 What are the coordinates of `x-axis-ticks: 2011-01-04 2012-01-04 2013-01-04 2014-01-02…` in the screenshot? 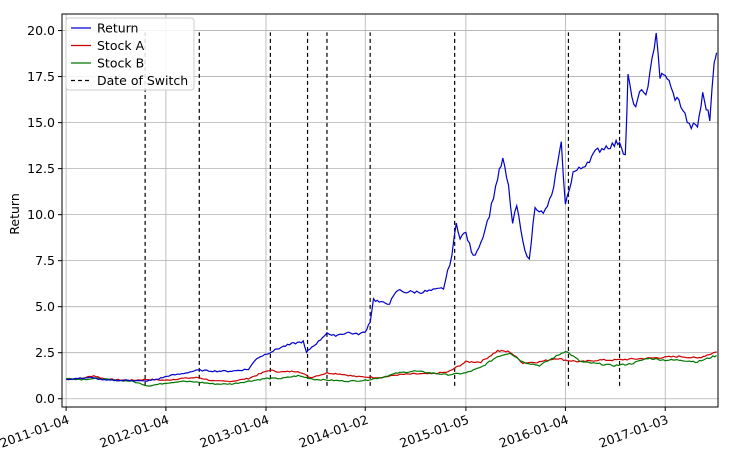 It's located at (335, 429).